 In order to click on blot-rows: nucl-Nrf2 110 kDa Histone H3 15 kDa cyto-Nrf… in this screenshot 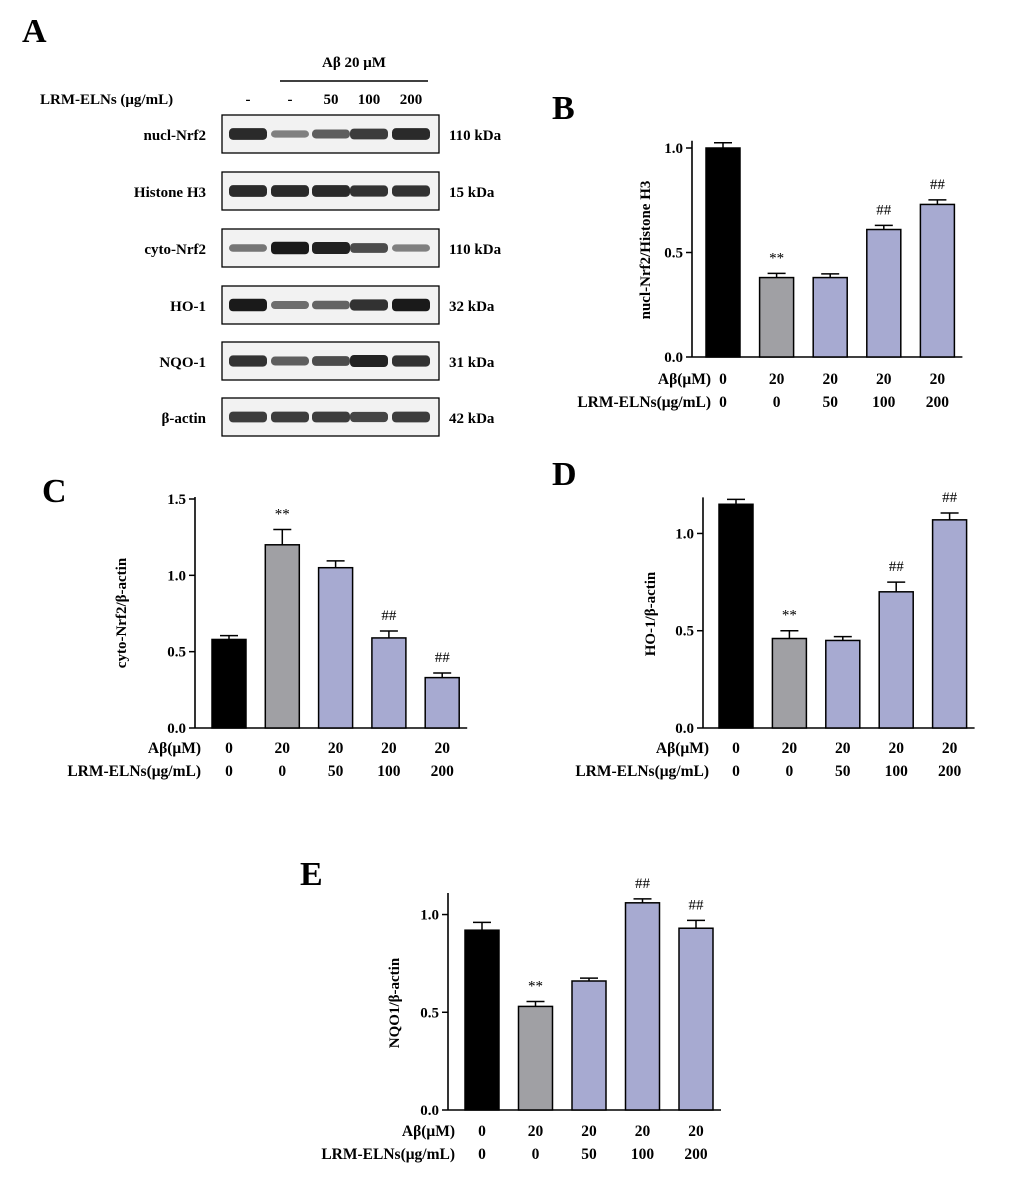, I will do `click(318, 275)`.